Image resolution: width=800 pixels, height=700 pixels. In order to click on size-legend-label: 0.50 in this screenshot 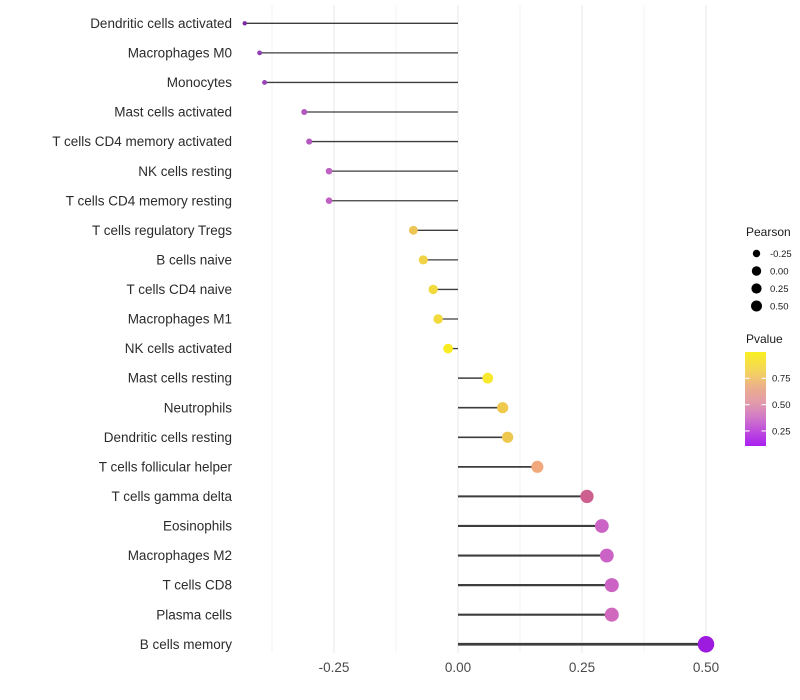, I will do `click(779, 306)`.